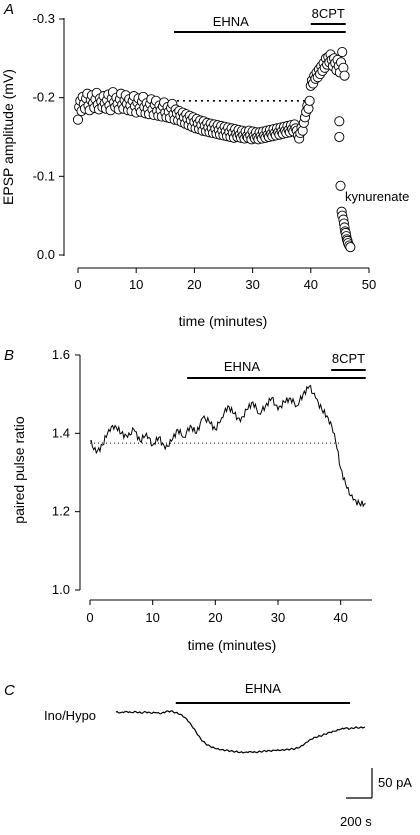  I want to click on panel-b-y-axis-title: paired pulse ratio, so click(19, 470).